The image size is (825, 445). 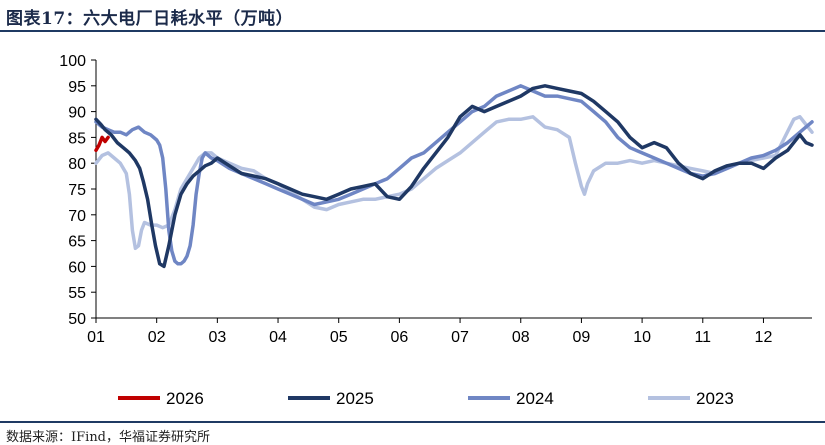 I want to click on y-tick-label: 85, so click(x=77, y=138).